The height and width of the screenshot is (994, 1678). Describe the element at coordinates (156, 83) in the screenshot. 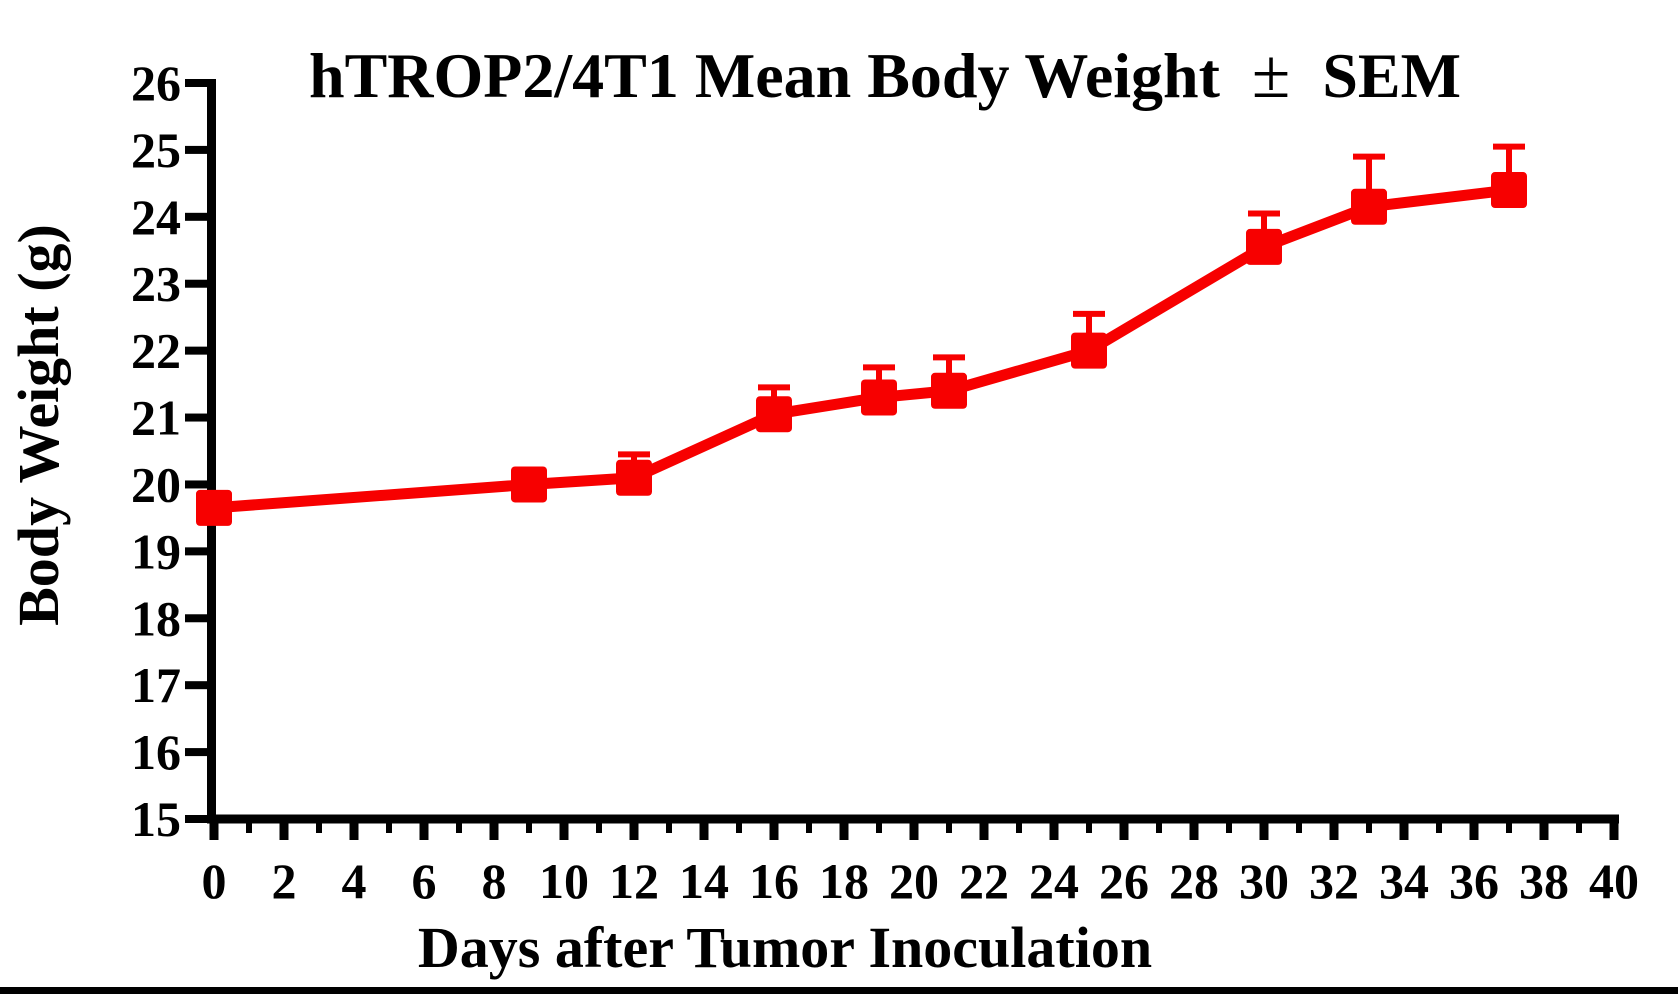

I see `y-tick-label: 26` at that location.